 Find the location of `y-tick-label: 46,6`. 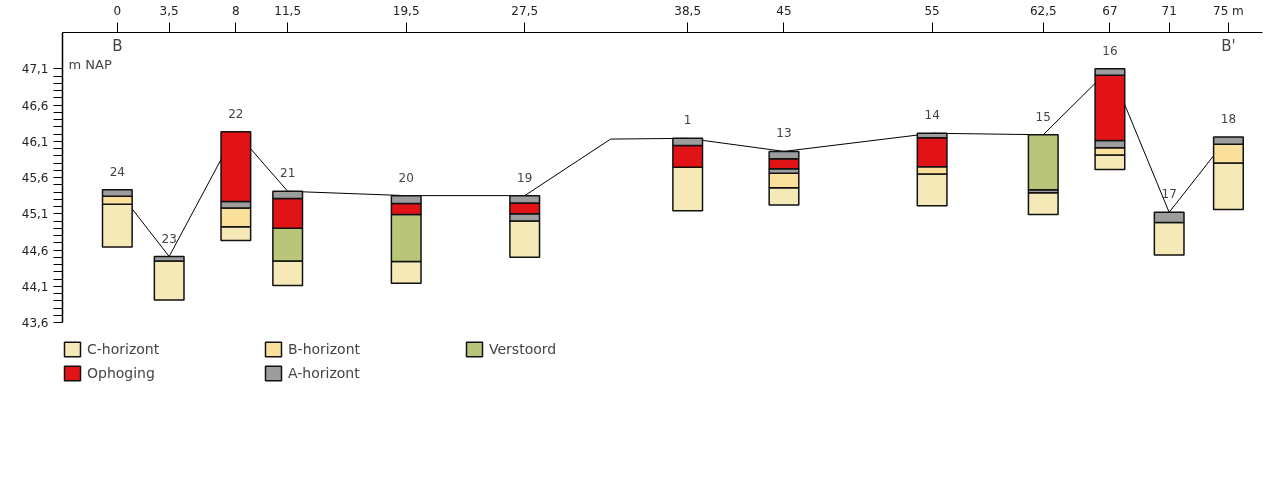

y-tick-label: 46,6 is located at coordinates (35, 105).